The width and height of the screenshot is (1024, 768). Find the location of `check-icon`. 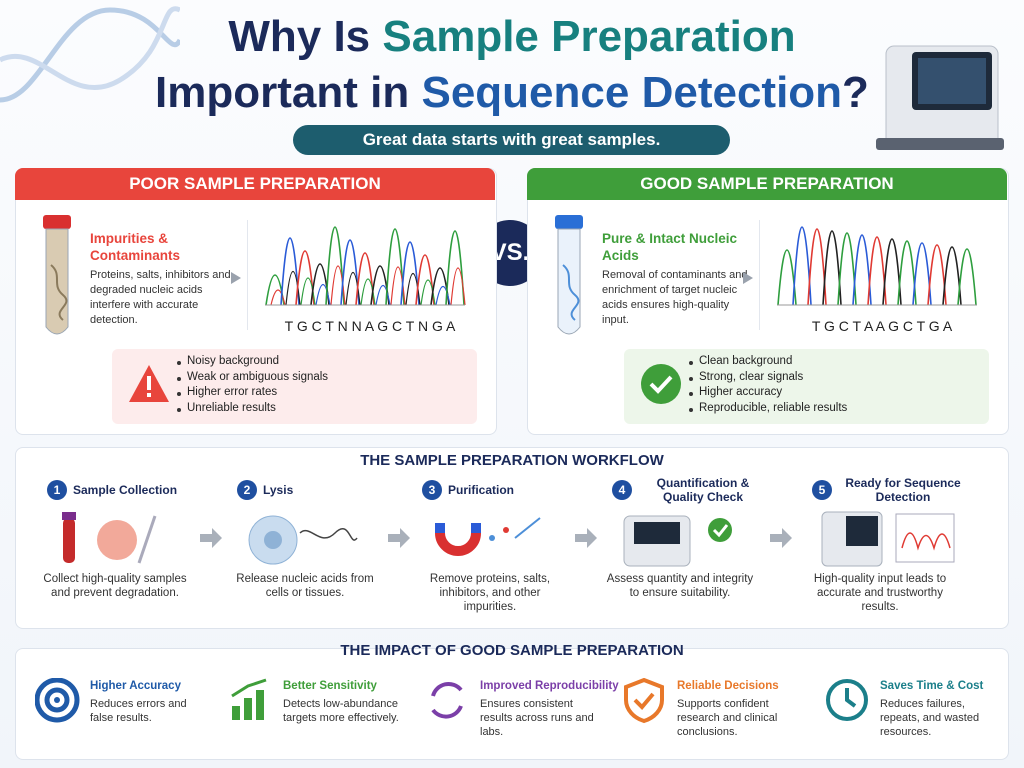

check-icon is located at coordinates (661, 384).